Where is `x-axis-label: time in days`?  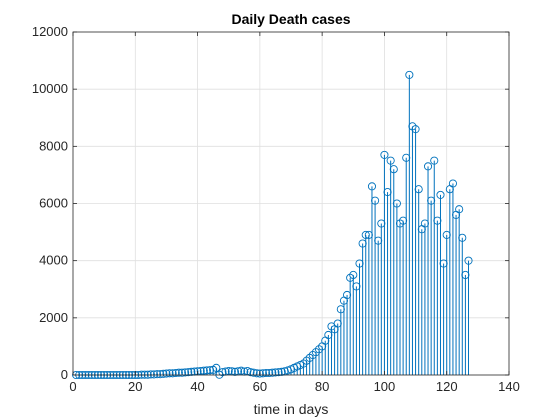
x-axis-label: time in days is located at coordinates (291, 409).